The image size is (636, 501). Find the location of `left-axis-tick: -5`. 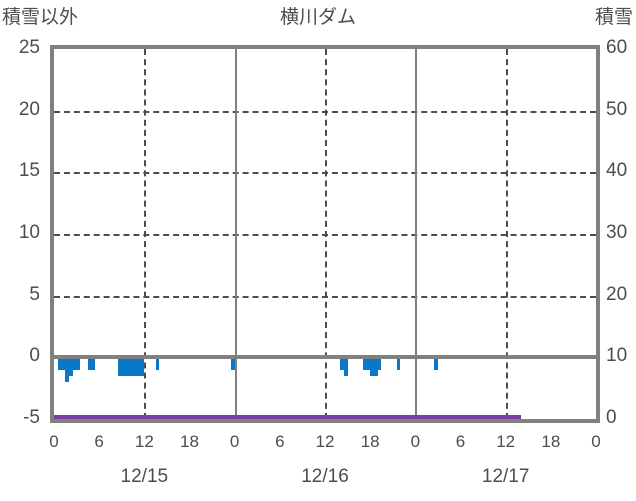

left-axis-tick: -5 is located at coordinates (31, 417).